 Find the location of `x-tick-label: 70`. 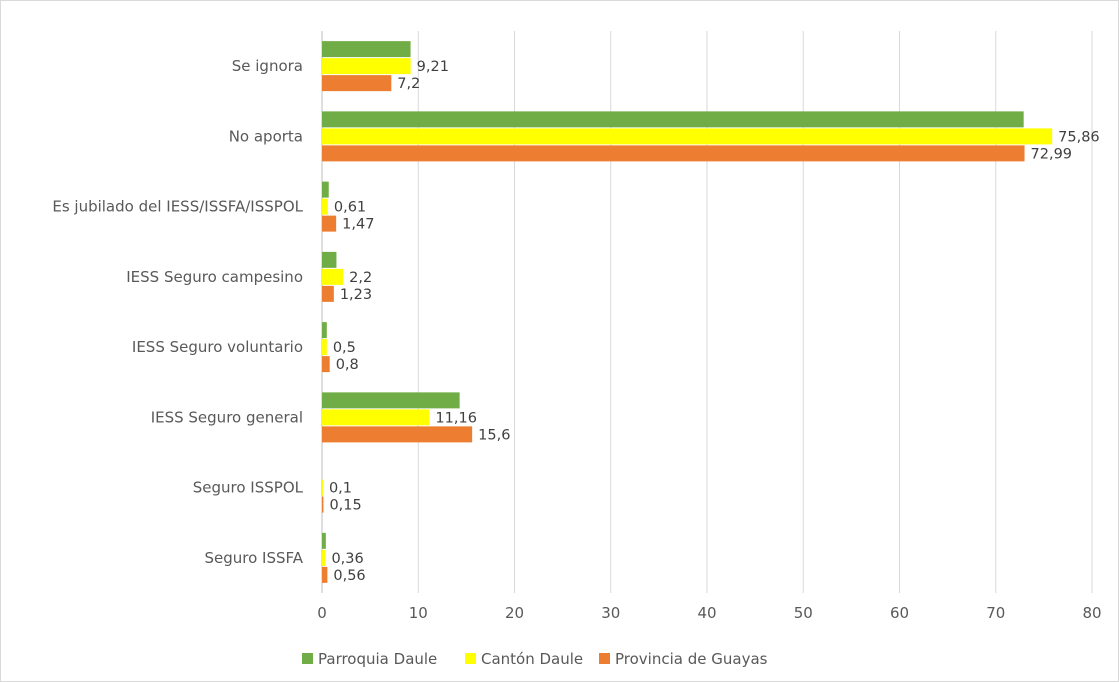

x-tick-label: 70 is located at coordinates (995, 613).